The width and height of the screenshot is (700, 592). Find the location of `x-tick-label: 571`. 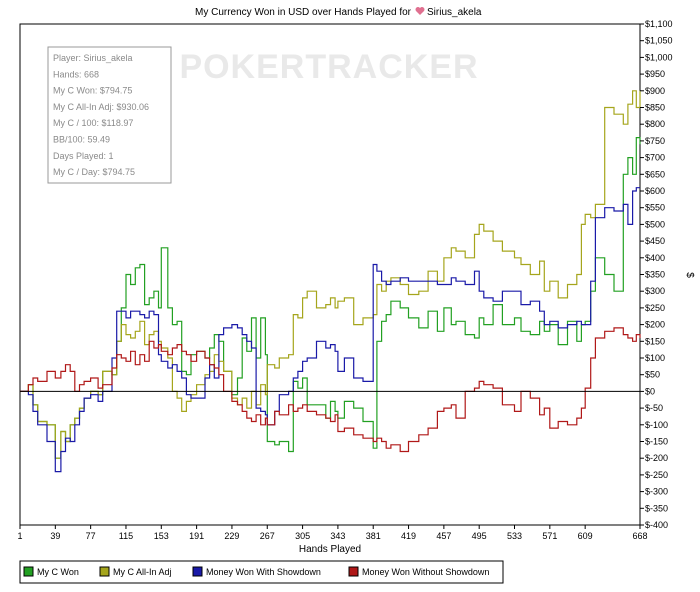

x-tick-label: 571 is located at coordinates (549, 536).